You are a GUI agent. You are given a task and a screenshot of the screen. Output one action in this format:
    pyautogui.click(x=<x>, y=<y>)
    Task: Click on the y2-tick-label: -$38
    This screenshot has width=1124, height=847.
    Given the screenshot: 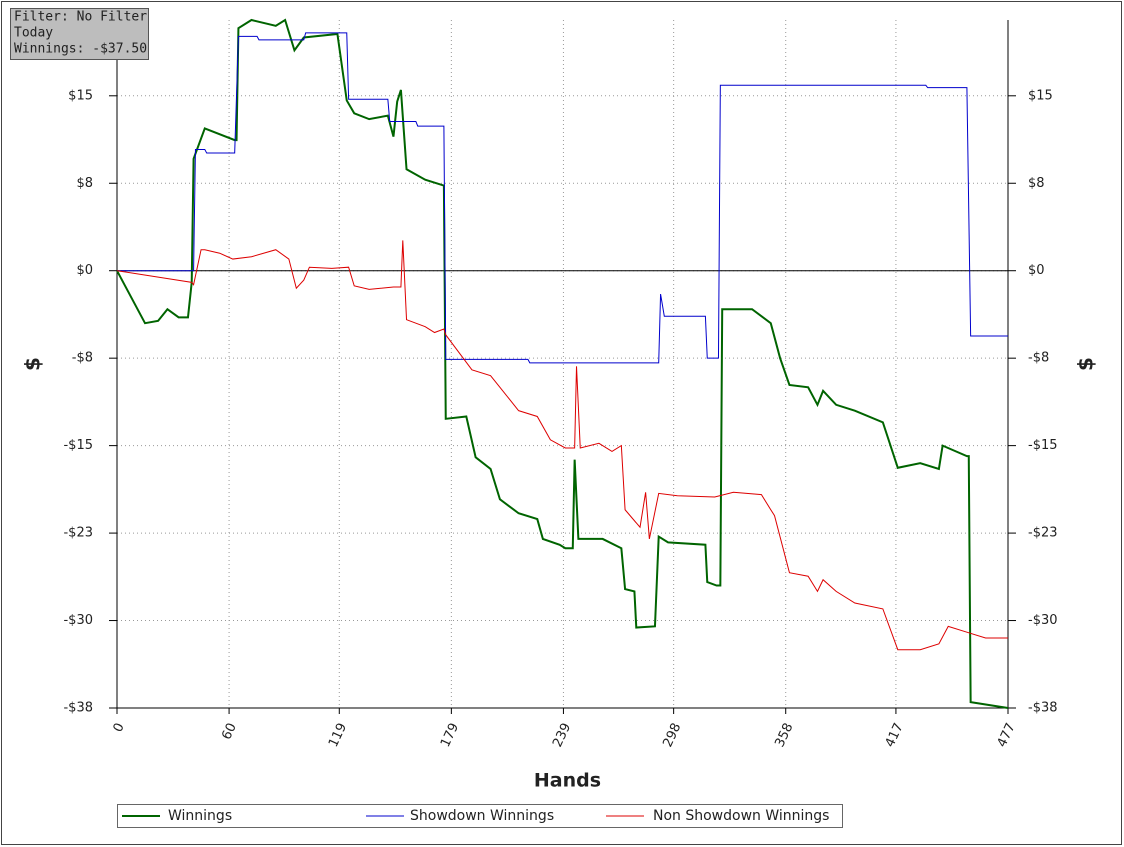 What is the action you would take?
    pyautogui.click(x=1043, y=708)
    